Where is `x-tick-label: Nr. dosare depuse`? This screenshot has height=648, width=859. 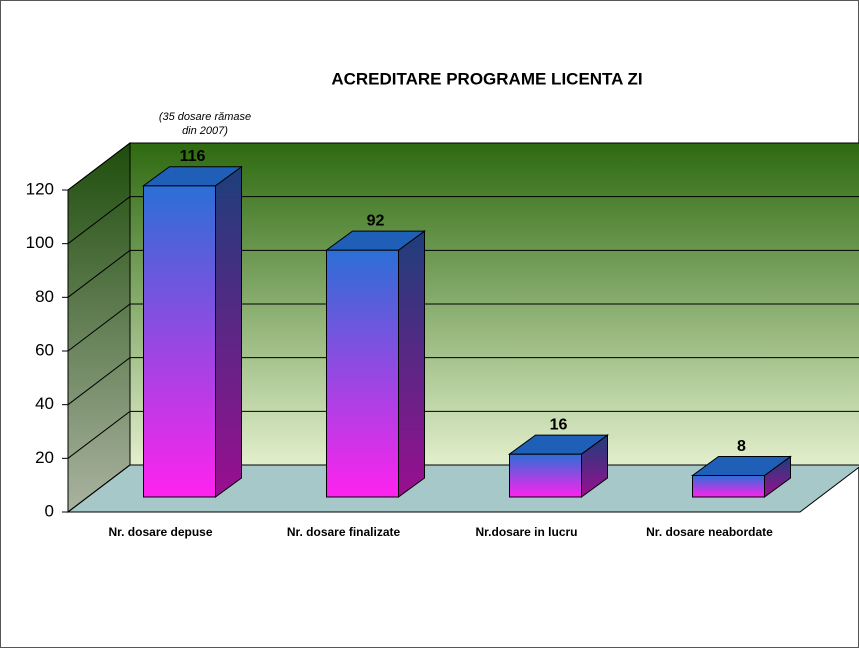 x-tick-label: Nr. dosare depuse is located at coordinates (160, 532).